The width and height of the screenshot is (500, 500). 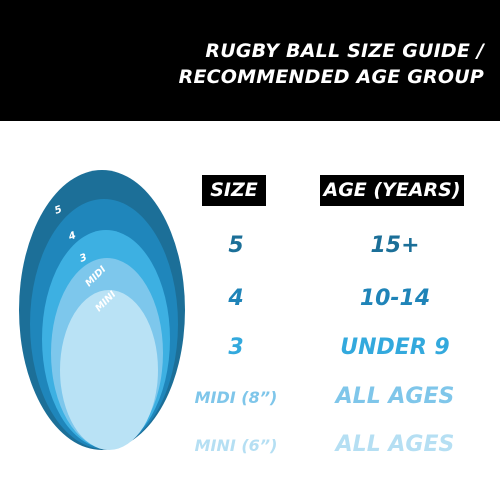 I want to click on ball-label-5: 5, so click(x=58, y=210).